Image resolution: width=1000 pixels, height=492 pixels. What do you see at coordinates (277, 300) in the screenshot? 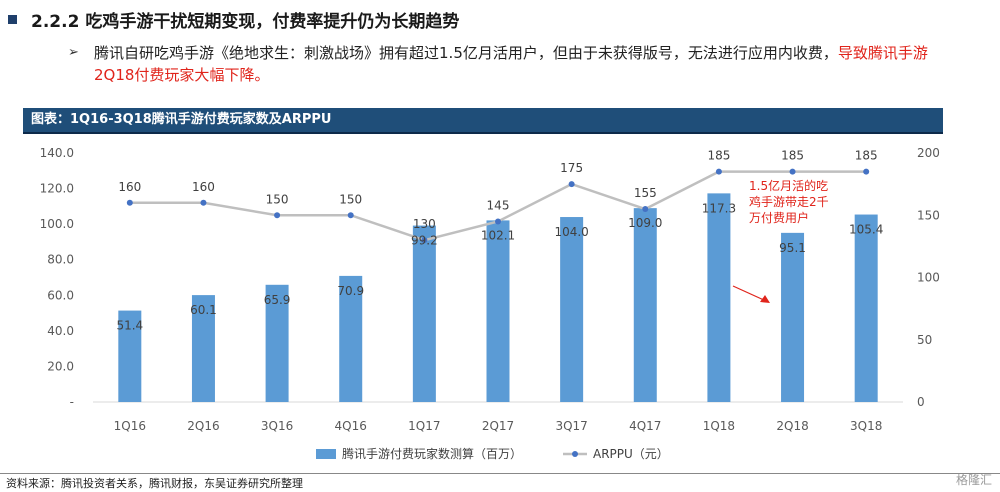
I see `bar-value-label: 65.9` at bounding box center [277, 300].